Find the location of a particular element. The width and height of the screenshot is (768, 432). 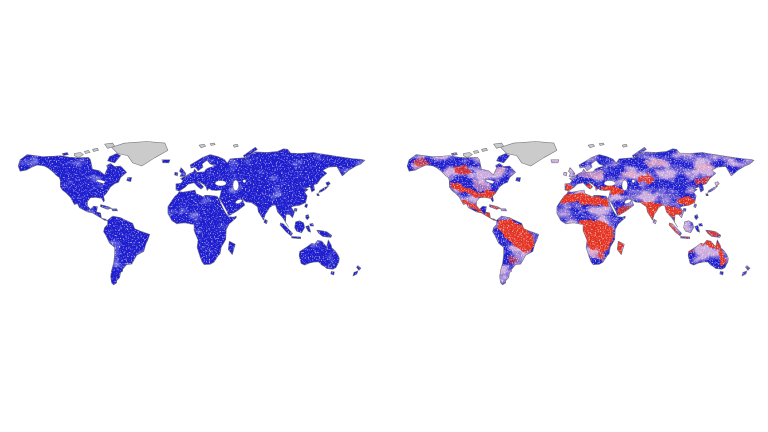

left-data-texture is located at coordinates (191, 216).